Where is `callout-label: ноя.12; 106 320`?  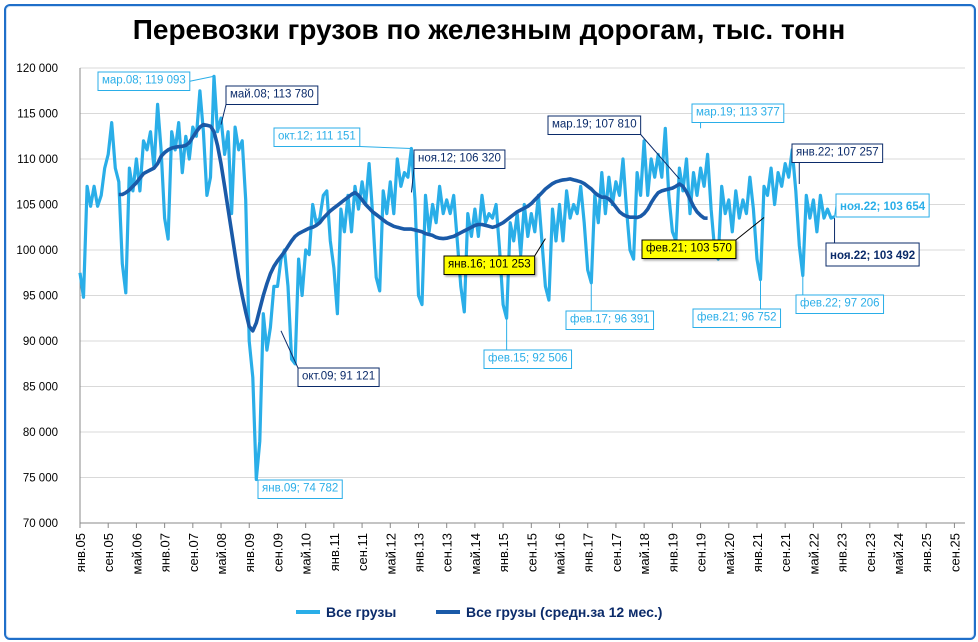 callout-label: ноя.12; 106 320 is located at coordinates (459, 159).